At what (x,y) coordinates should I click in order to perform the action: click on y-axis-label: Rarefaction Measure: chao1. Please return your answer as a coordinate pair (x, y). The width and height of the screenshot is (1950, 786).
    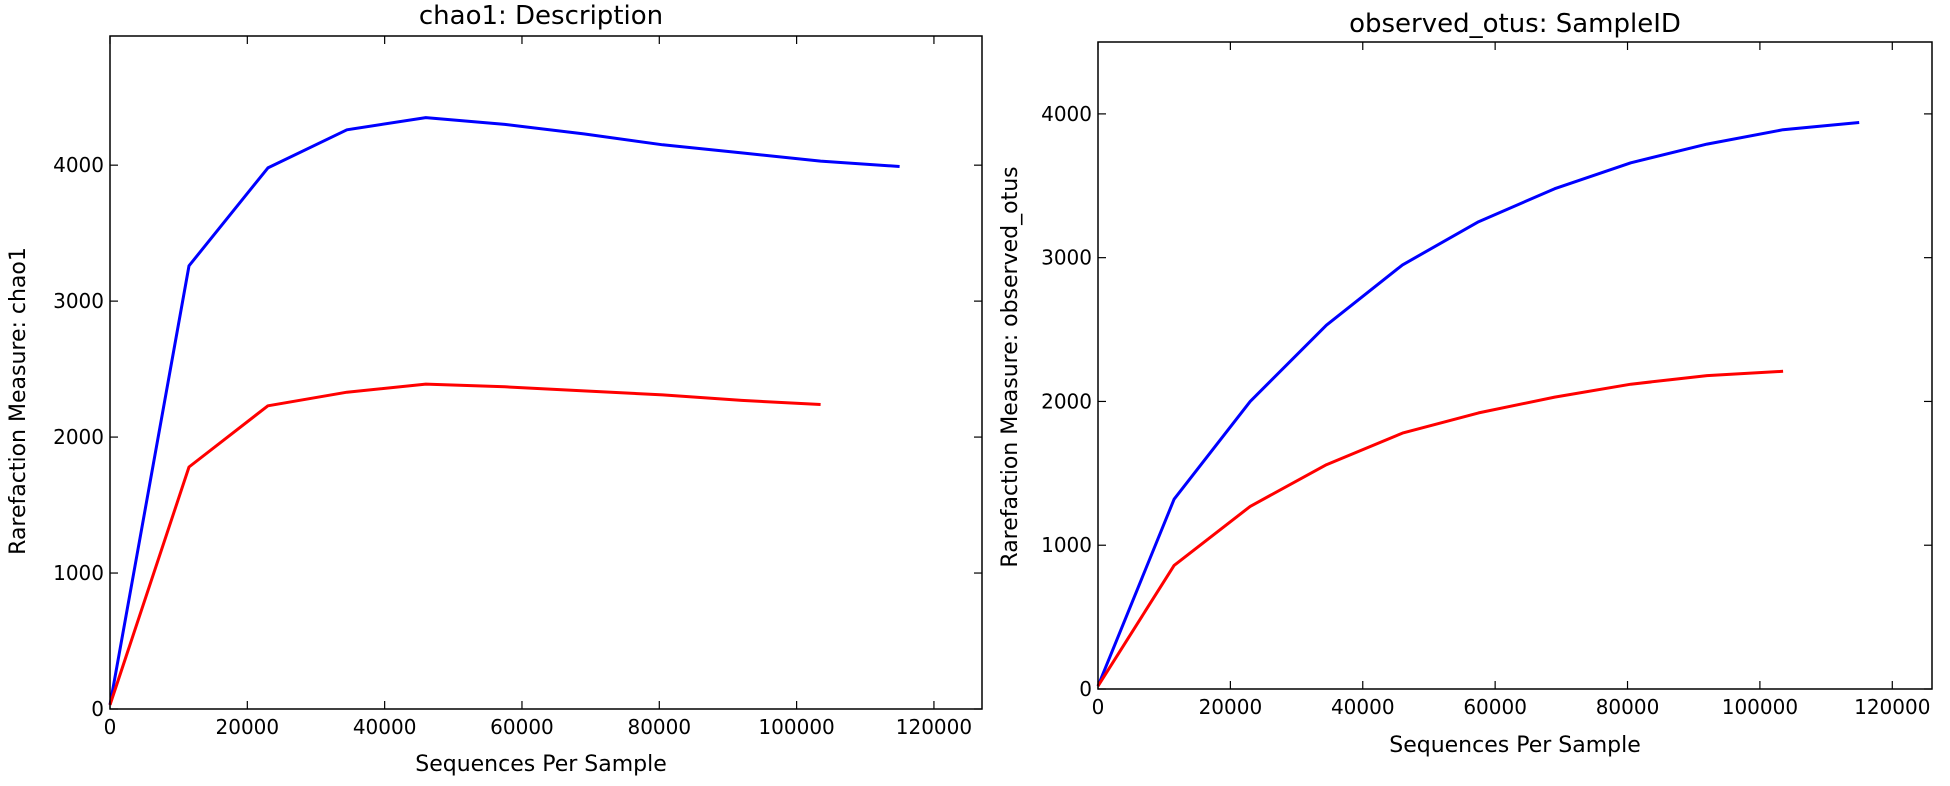
    Looking at the image, I should click on (18, 401).